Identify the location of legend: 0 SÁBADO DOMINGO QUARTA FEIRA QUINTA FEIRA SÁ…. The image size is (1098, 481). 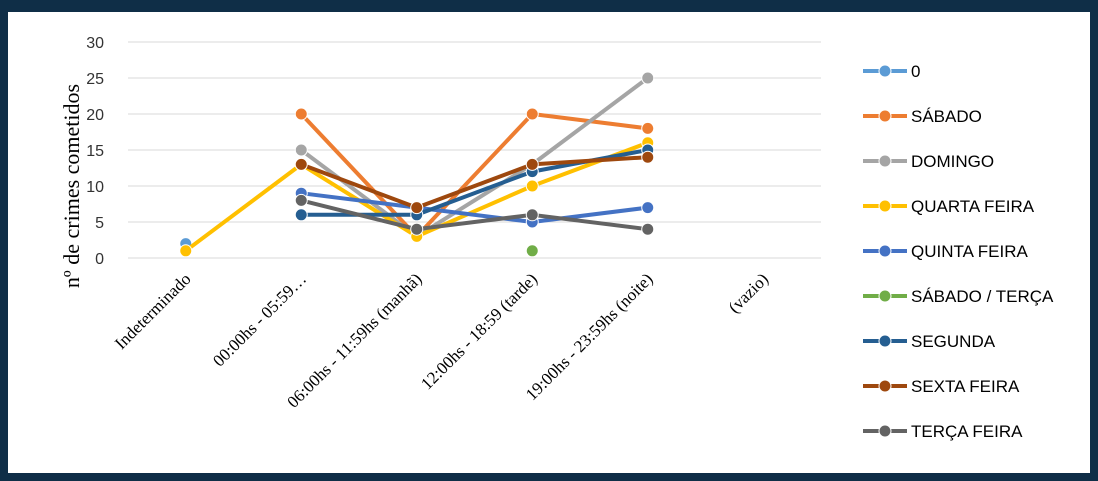
(958, 251).